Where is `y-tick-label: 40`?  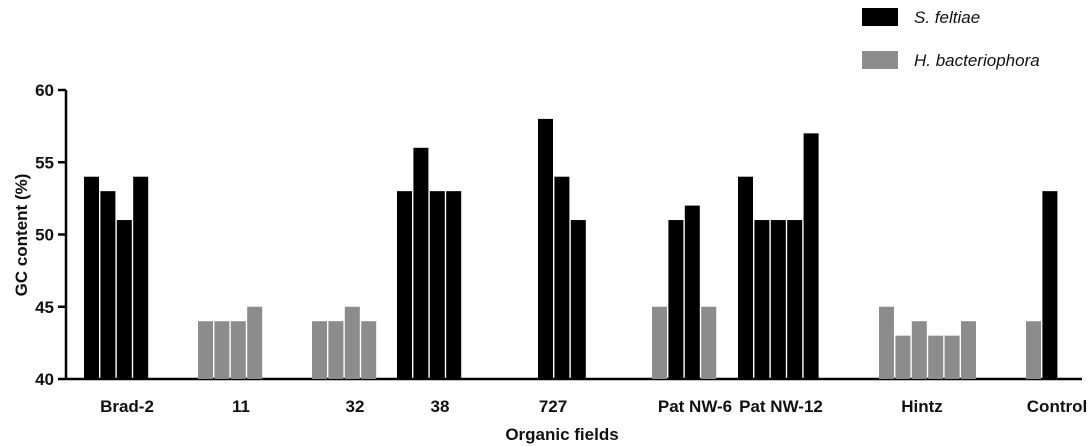
y-tick-label: 40 is located at coordinates (44, 379).